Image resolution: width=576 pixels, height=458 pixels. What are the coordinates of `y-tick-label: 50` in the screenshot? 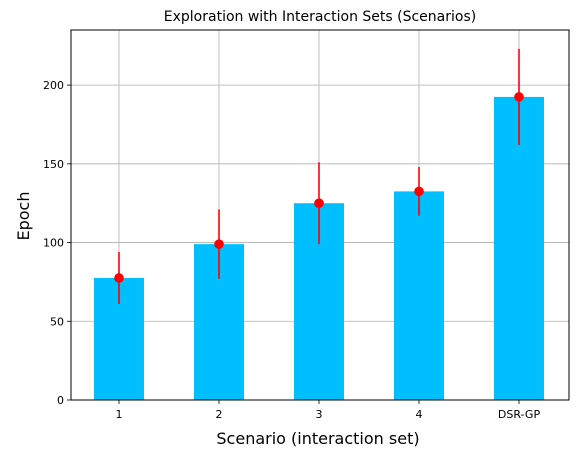 It's located at (57, 321).